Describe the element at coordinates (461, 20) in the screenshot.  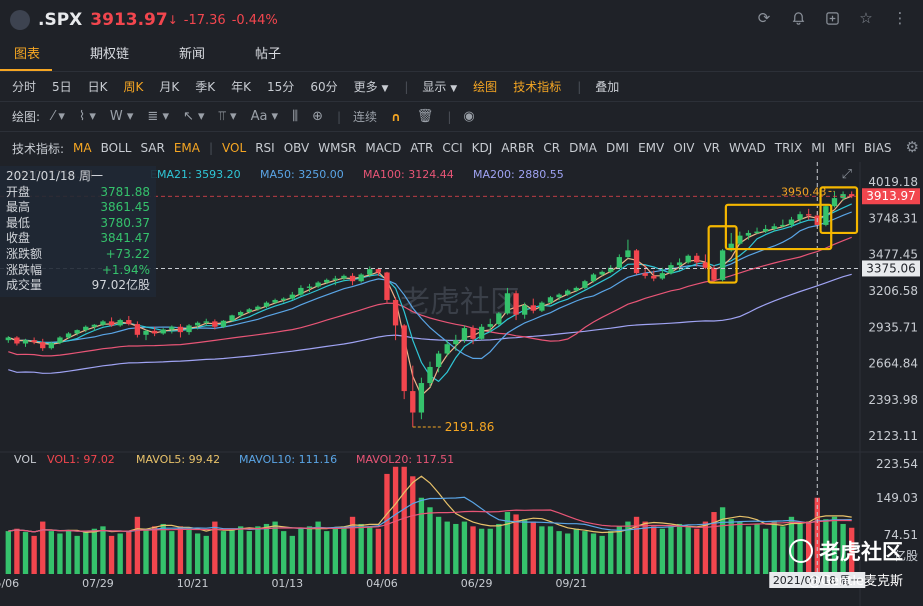
I see `quote-header: .SPX 3913.97 ↓ -17.36 -0.44% ⟳ ☆ ⋮` at that location.